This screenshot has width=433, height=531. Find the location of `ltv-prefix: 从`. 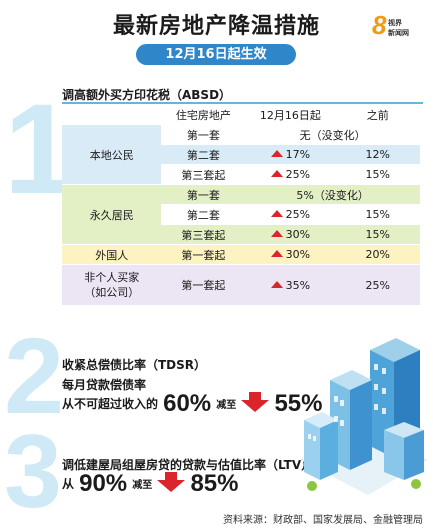

ltv-prefix: 从 is located at coordinates (68, 484).